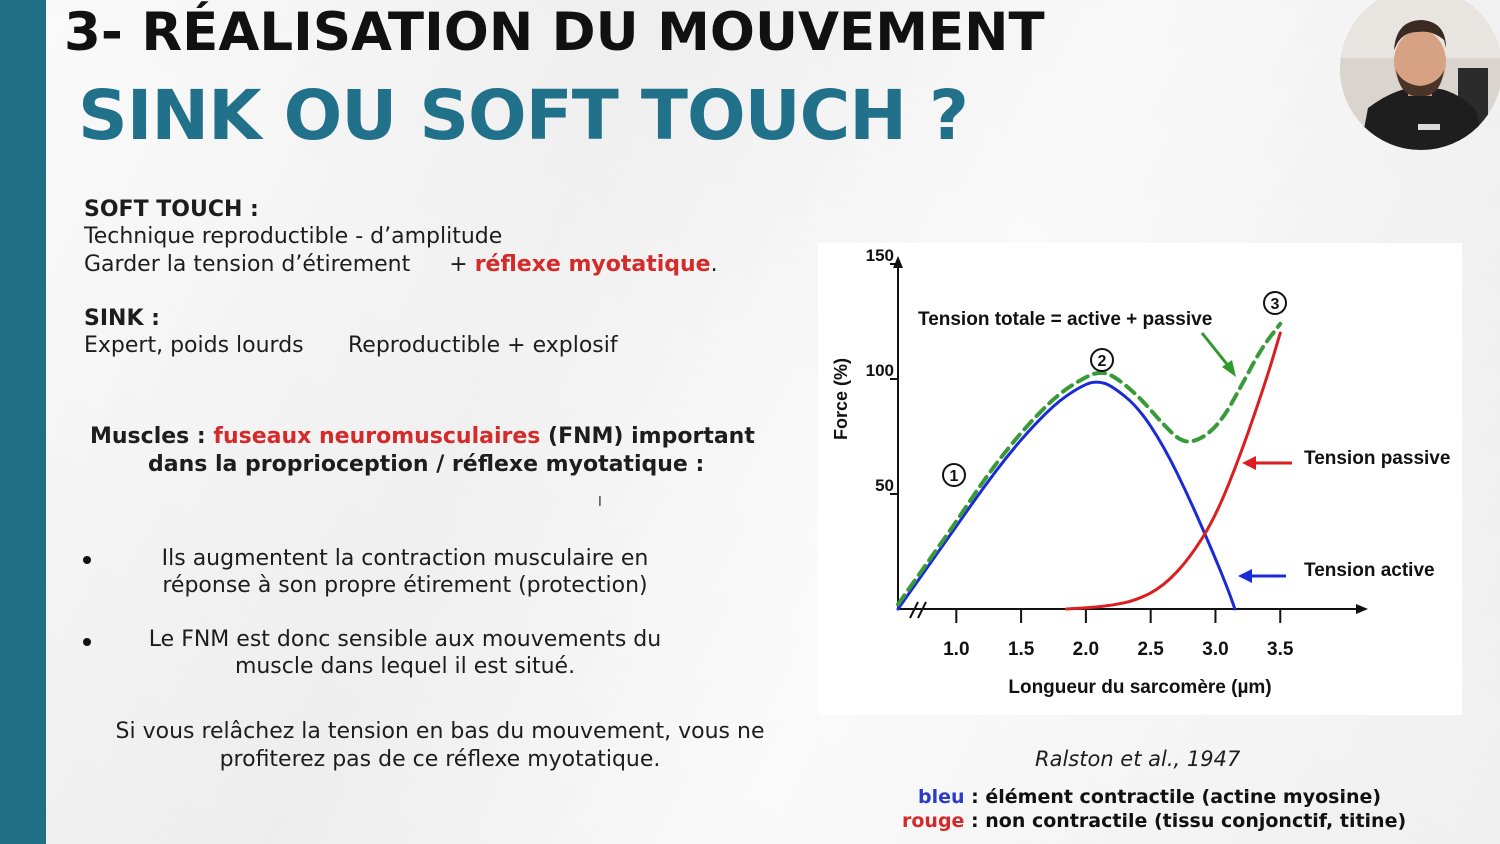 This screenshot has width=1500, height=844. I want to click on marker-1-label: 1, so click(954, 476).